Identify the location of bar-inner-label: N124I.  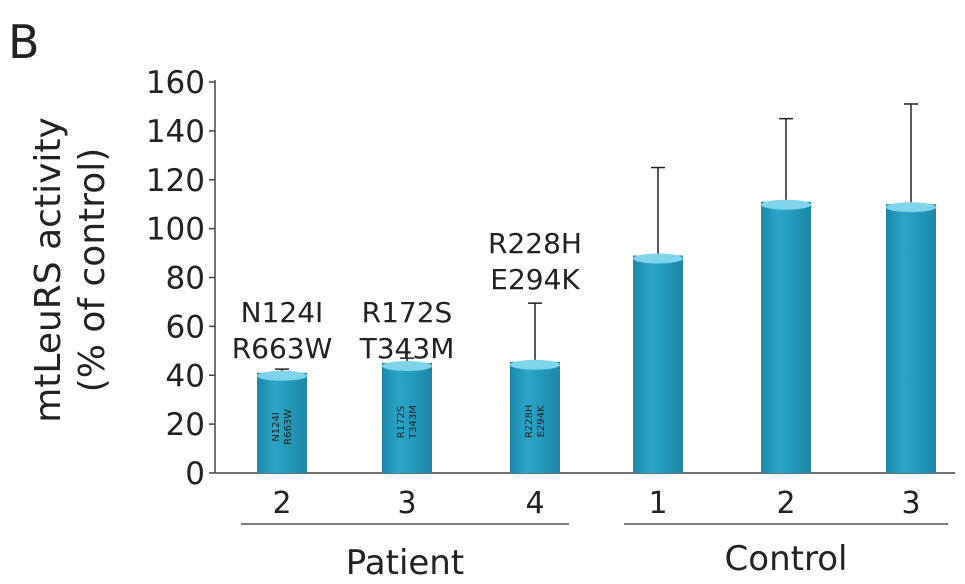
(276, 427).